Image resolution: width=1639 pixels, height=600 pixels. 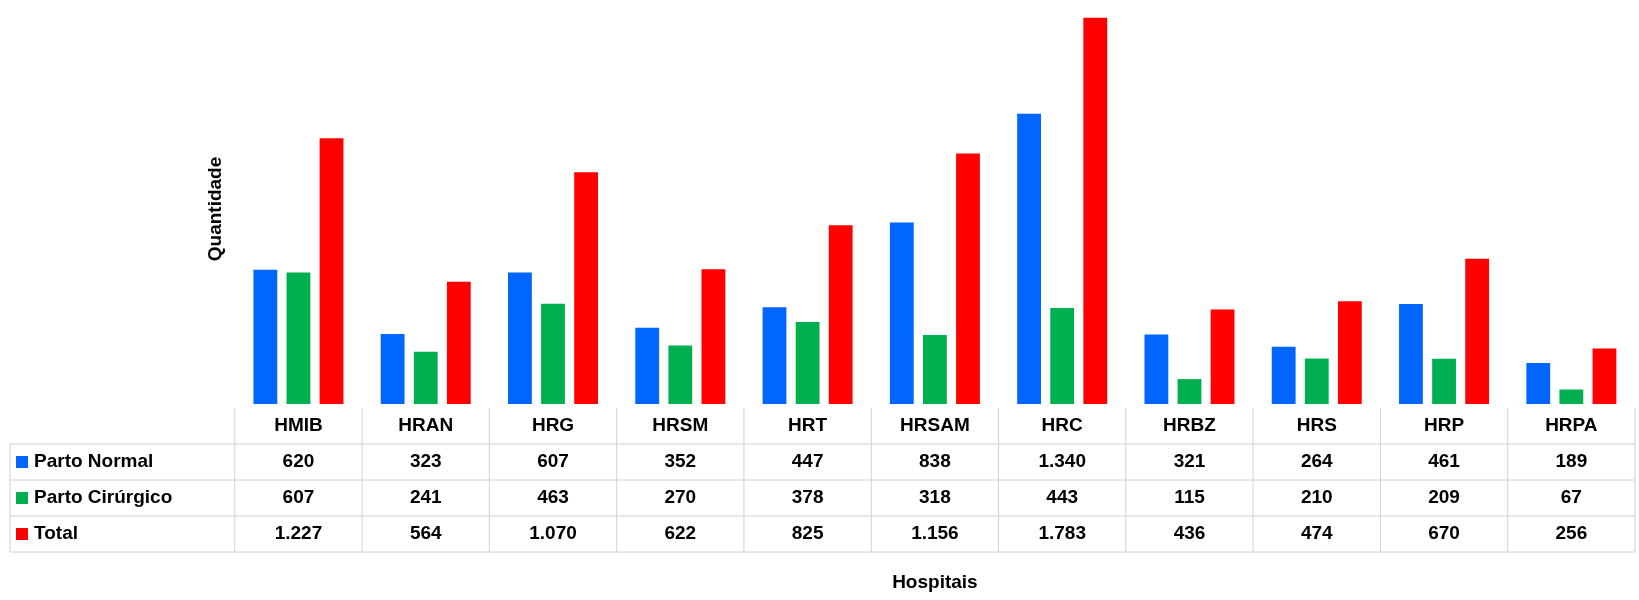 What do you see at coordinates (1317, 461) in the screenshot?
I see `data-label: 264` at bounding box center [1317, 461].